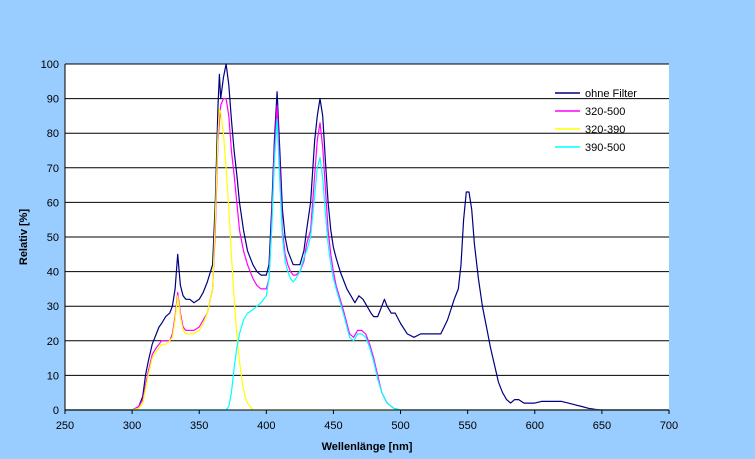 The image size is (755, 459). Describe the element at coordinates (367, 447) in the screenshot. I see `x-axis-title: Wellenlänge [nm]` at that location.